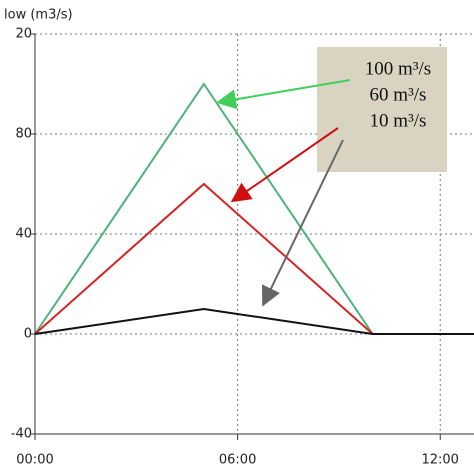 The height and width of the screenshot is (474, 474). Describe the element at coordinates (439, 460) in the screenshot. I see `x-tick-label: 12:00` at that location.